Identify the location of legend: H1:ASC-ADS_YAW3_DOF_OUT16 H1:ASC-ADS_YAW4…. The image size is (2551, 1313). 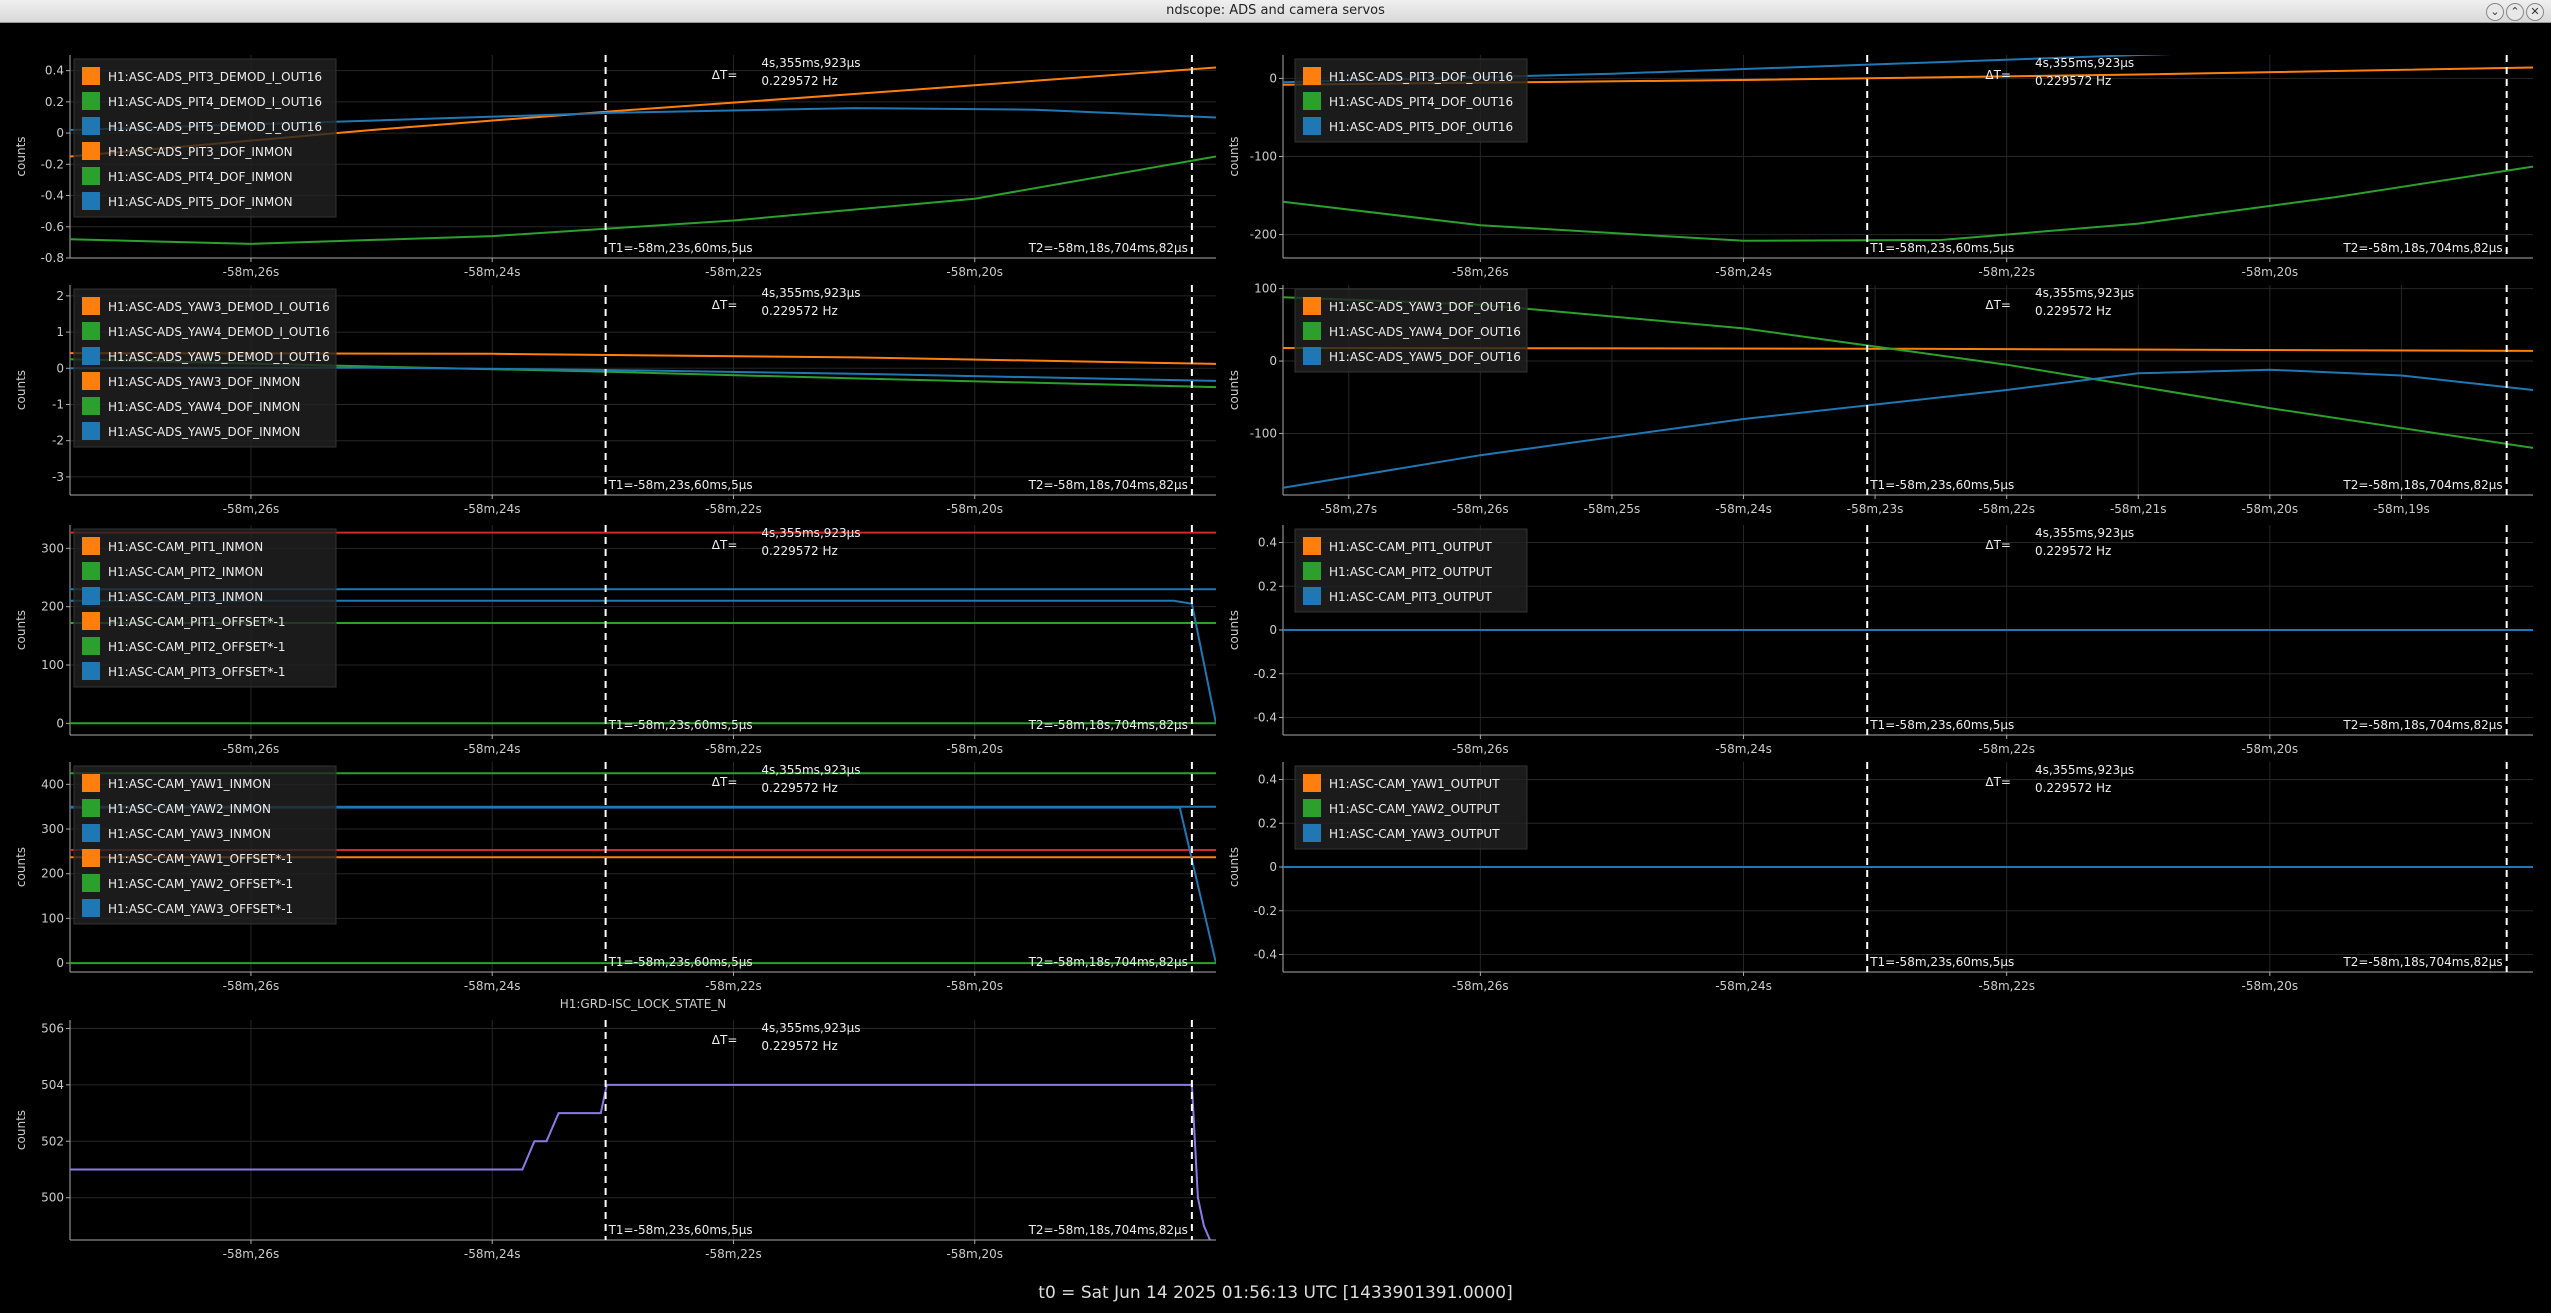
(1411, 330).